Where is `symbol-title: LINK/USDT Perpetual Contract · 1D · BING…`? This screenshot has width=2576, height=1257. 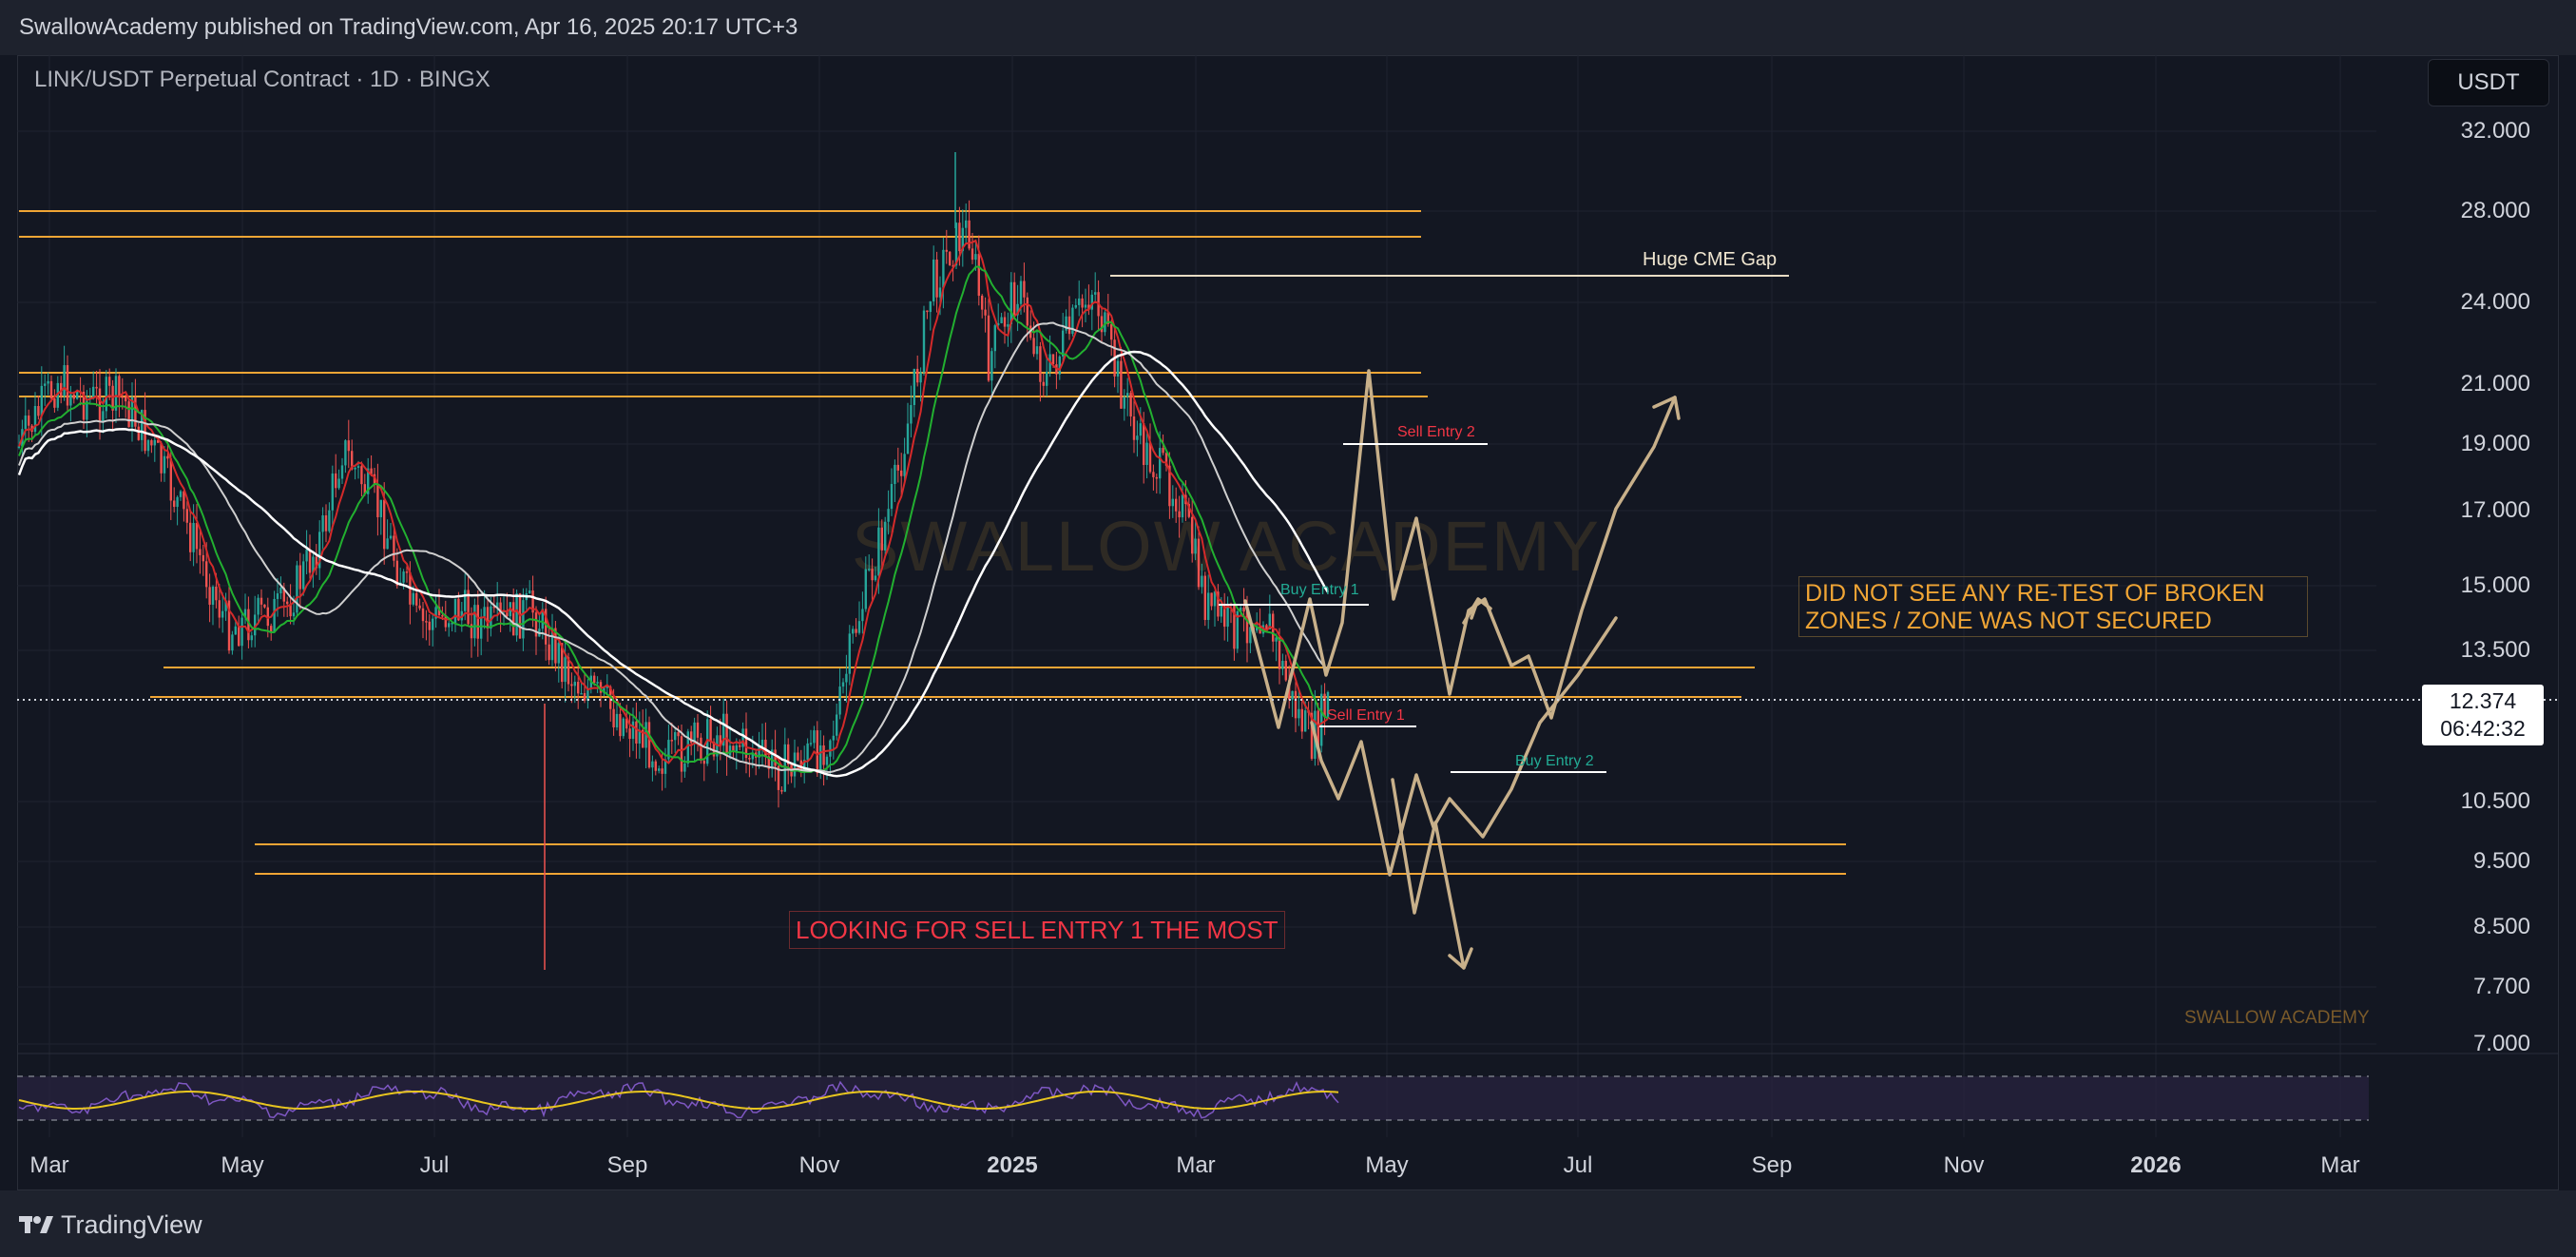 symbol-title: LINK/USDT Perpetual Contract · 1D · BING… is located at coordinates (262, 80).